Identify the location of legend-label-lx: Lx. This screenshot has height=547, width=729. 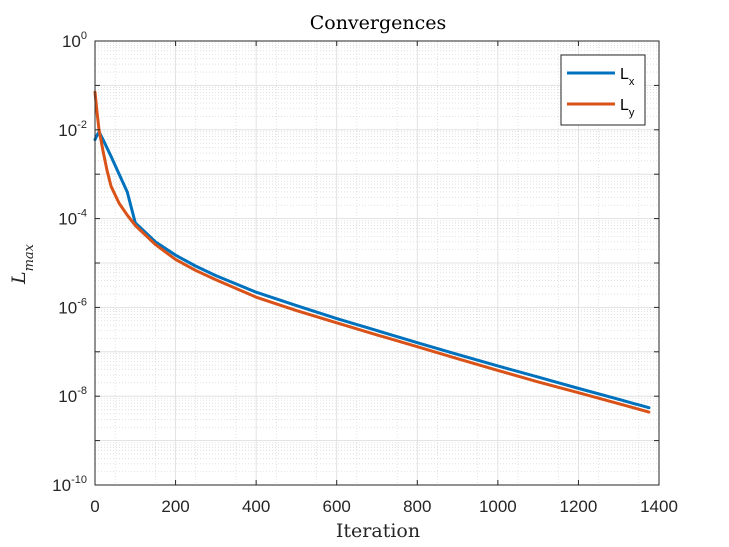
(627, 77).